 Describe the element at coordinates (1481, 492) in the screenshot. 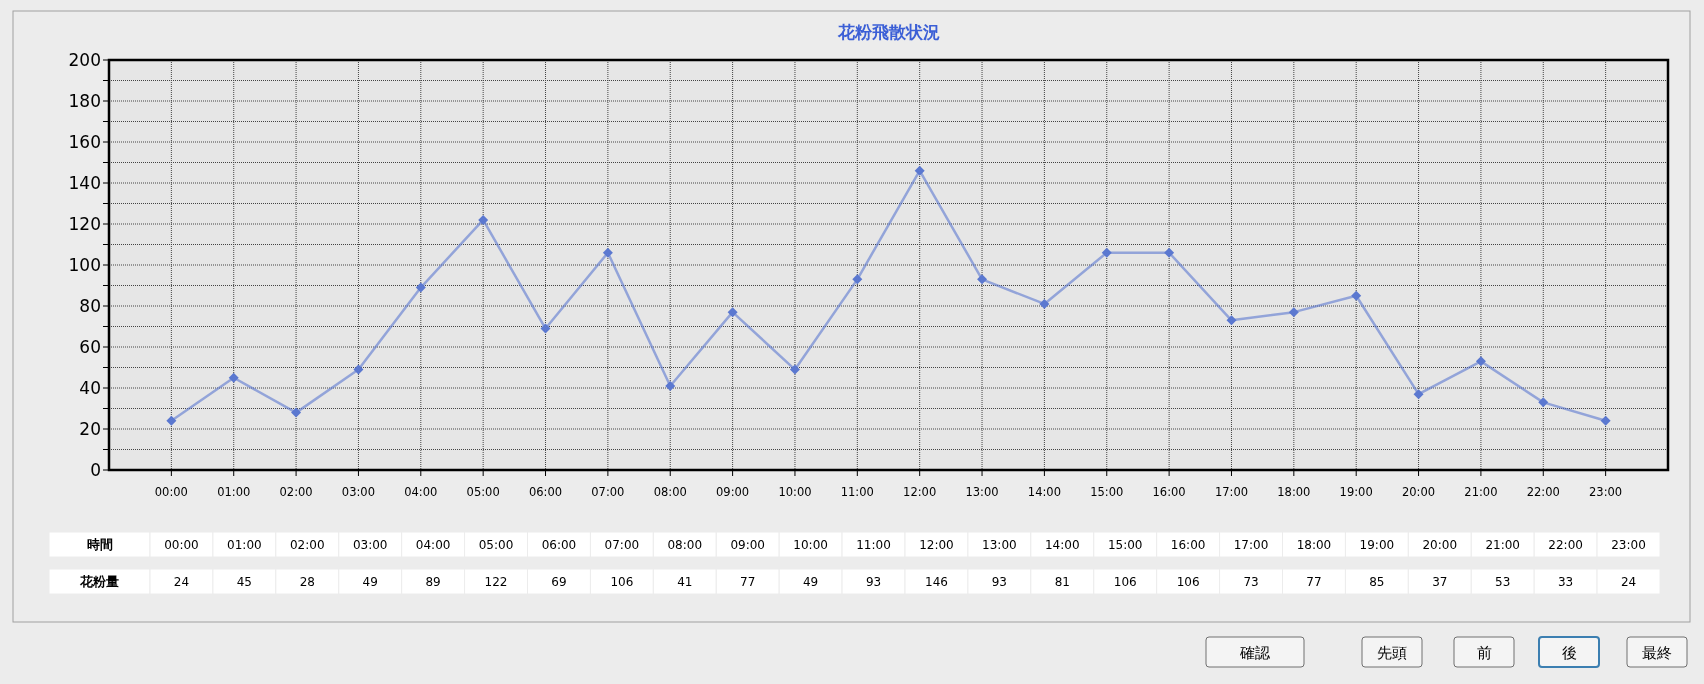

I see `x-tick-label: 21:00` at that location.